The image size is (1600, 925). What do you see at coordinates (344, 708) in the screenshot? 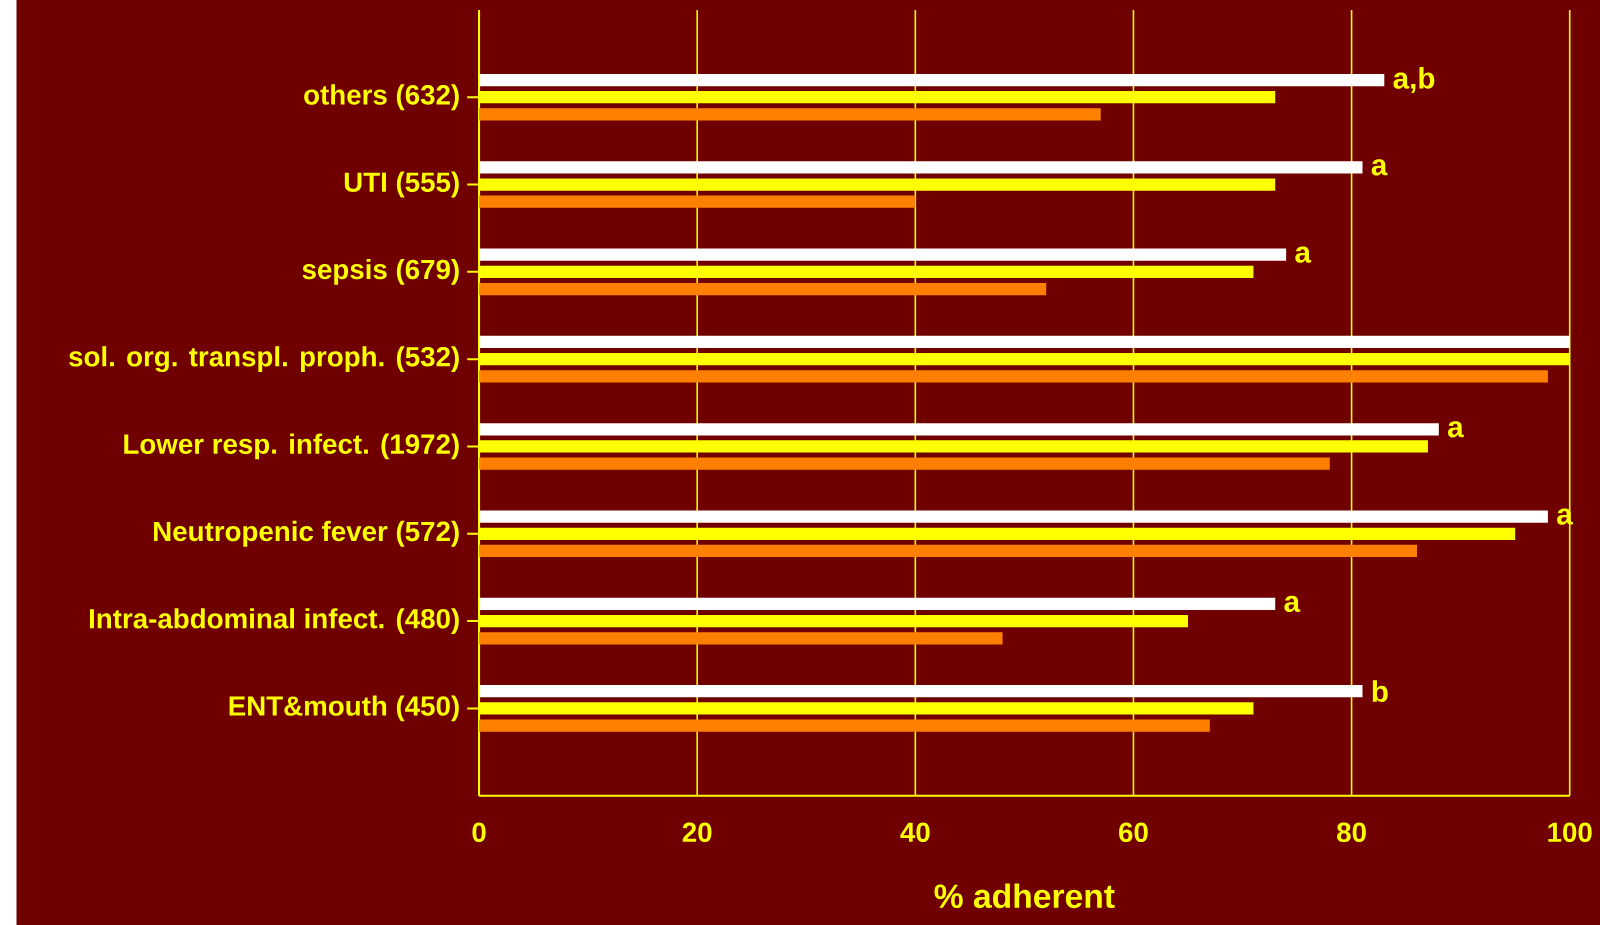
I see `y-tick-label: ENT&mouth (450)` at bounding box center [344, 708].